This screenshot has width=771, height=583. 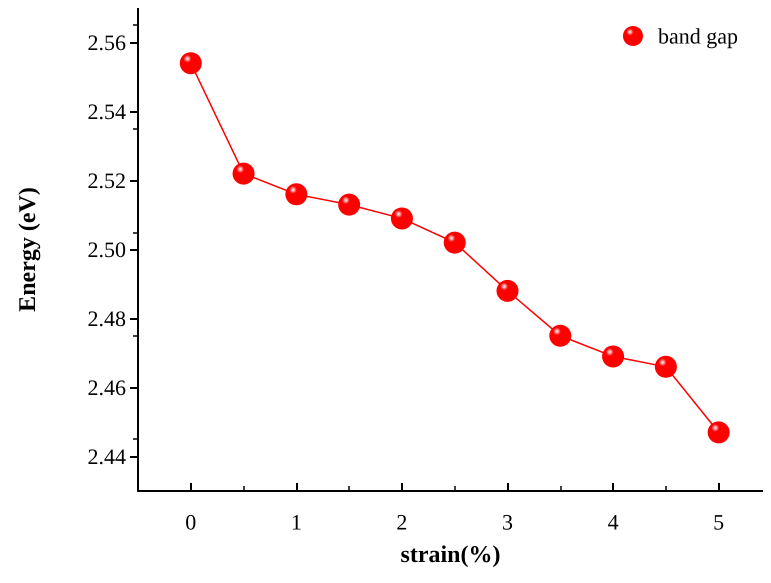 What do you see at coordinates (450, 555) in the screenshot?
I see `x-axis-title: strain(%)` at bounding box center [450, 555].